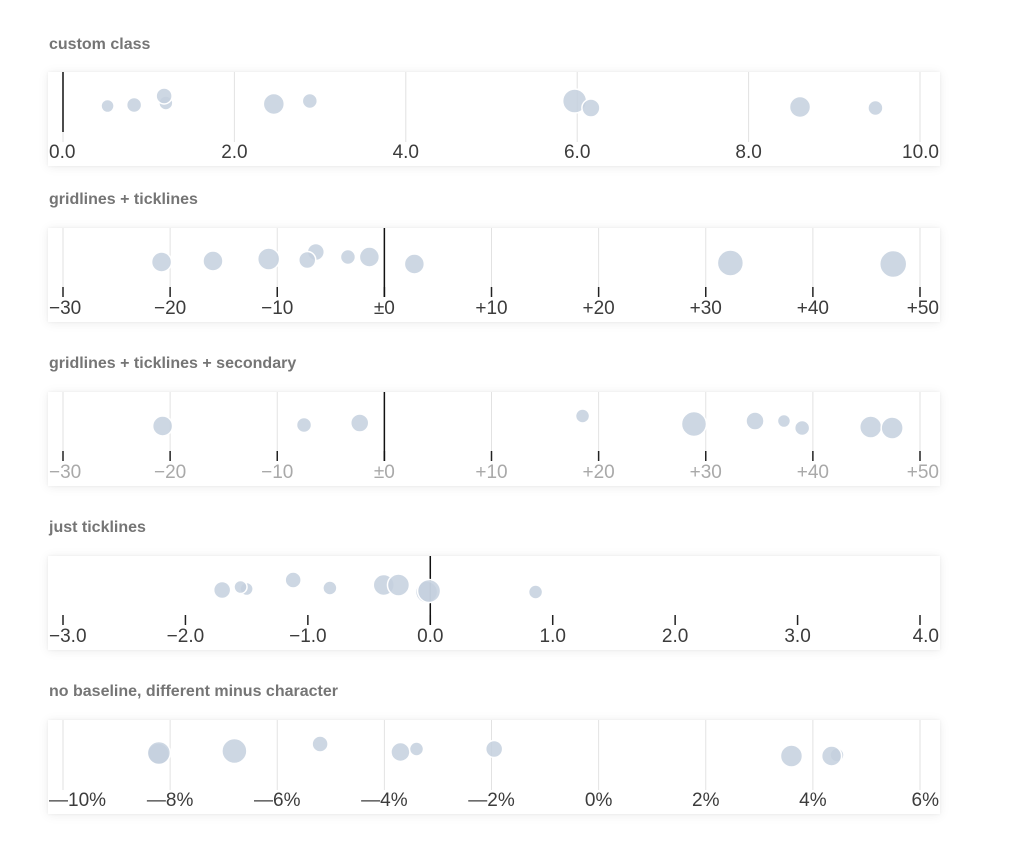 This screenshot has height=863, width=1024. I want to click on chart-panel-custom-class: 0.0 2.0 4.0 6.0 8.0 10.0, so click(494, 119).